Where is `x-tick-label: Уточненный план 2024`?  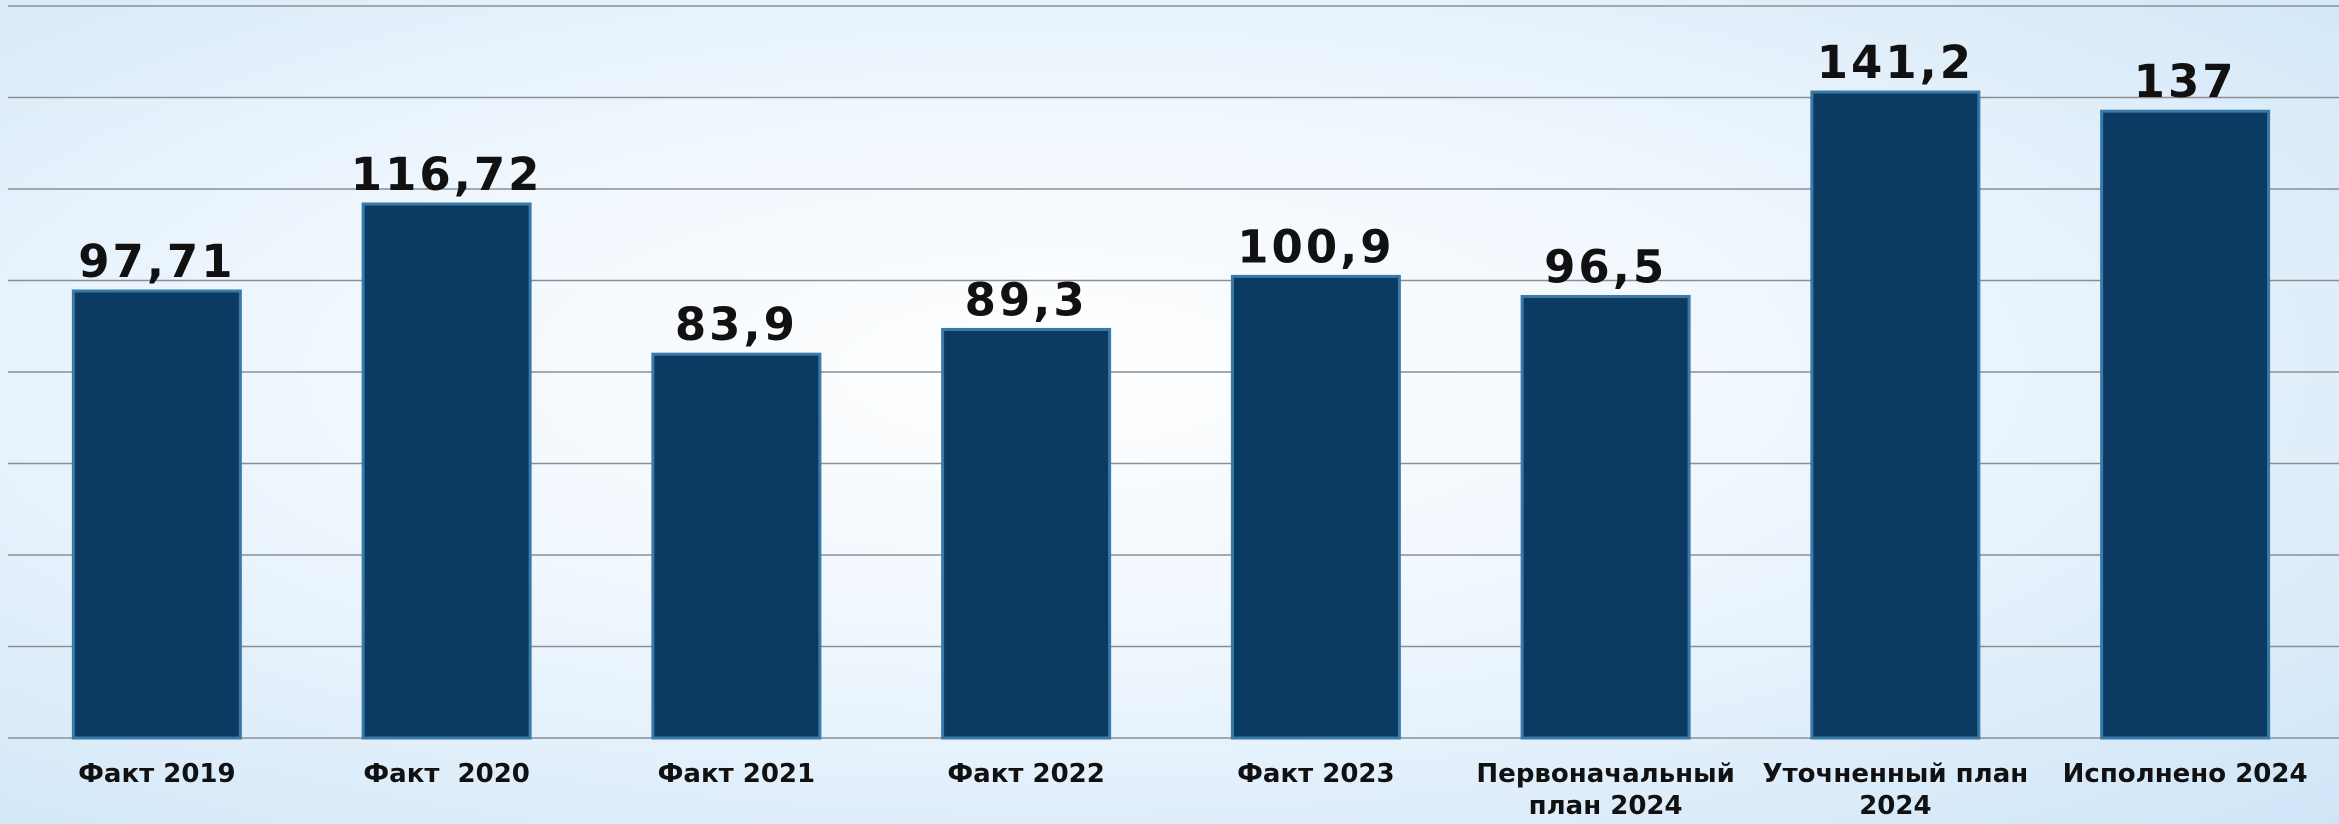
x-tick-label: Уточненный план 2024 is located at coordinates (1900, 790).